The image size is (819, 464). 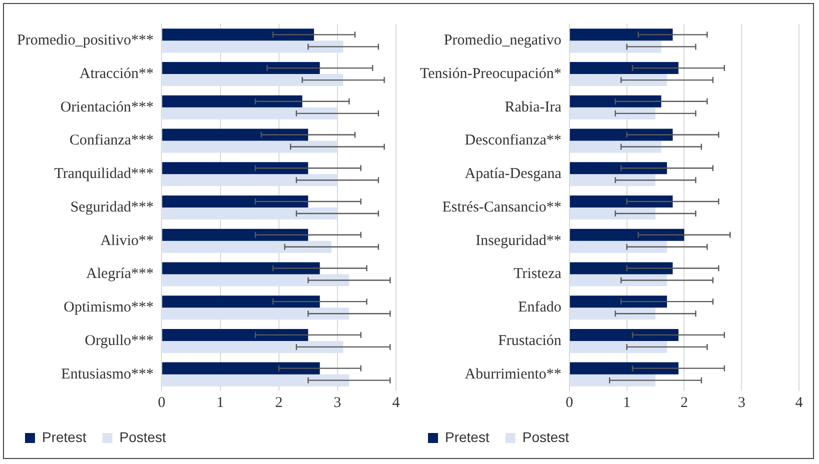 What do you see at coordinates (513, 374) in the screenshot?
I see `y-tick-label: Aburrimiento**` at bounding box center [513, 374].